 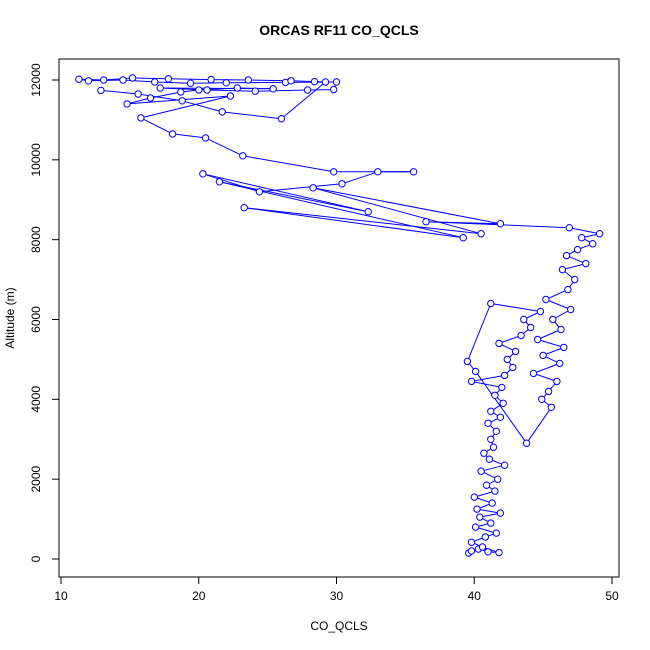 I want to click on x-tick-label: 50, so click(x=612, y=596).